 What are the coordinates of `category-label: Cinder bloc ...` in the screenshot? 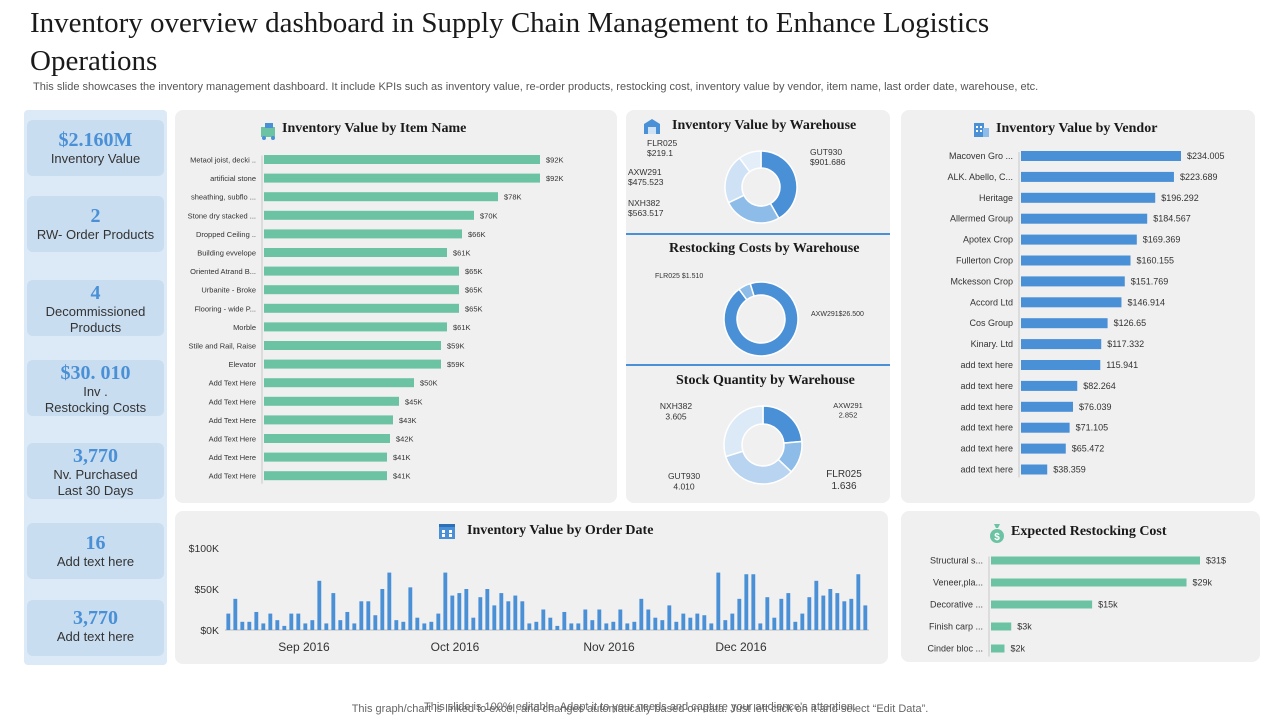 It's located at (955, 649).